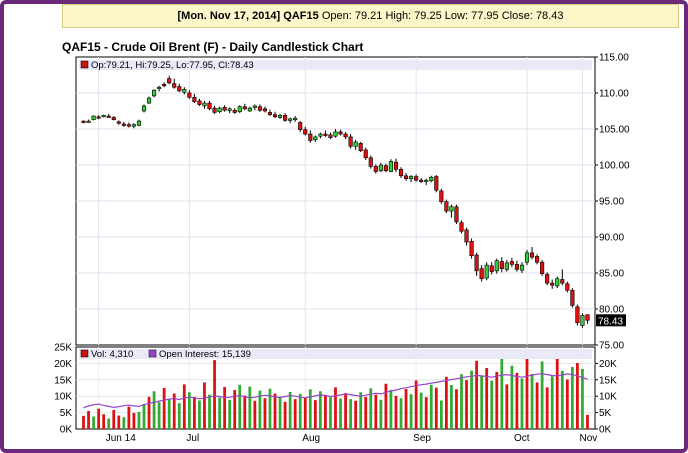 The width and height of the screenshot is (688, 453). I want to click on price-tick-label: 90.00, so click(611, 238).